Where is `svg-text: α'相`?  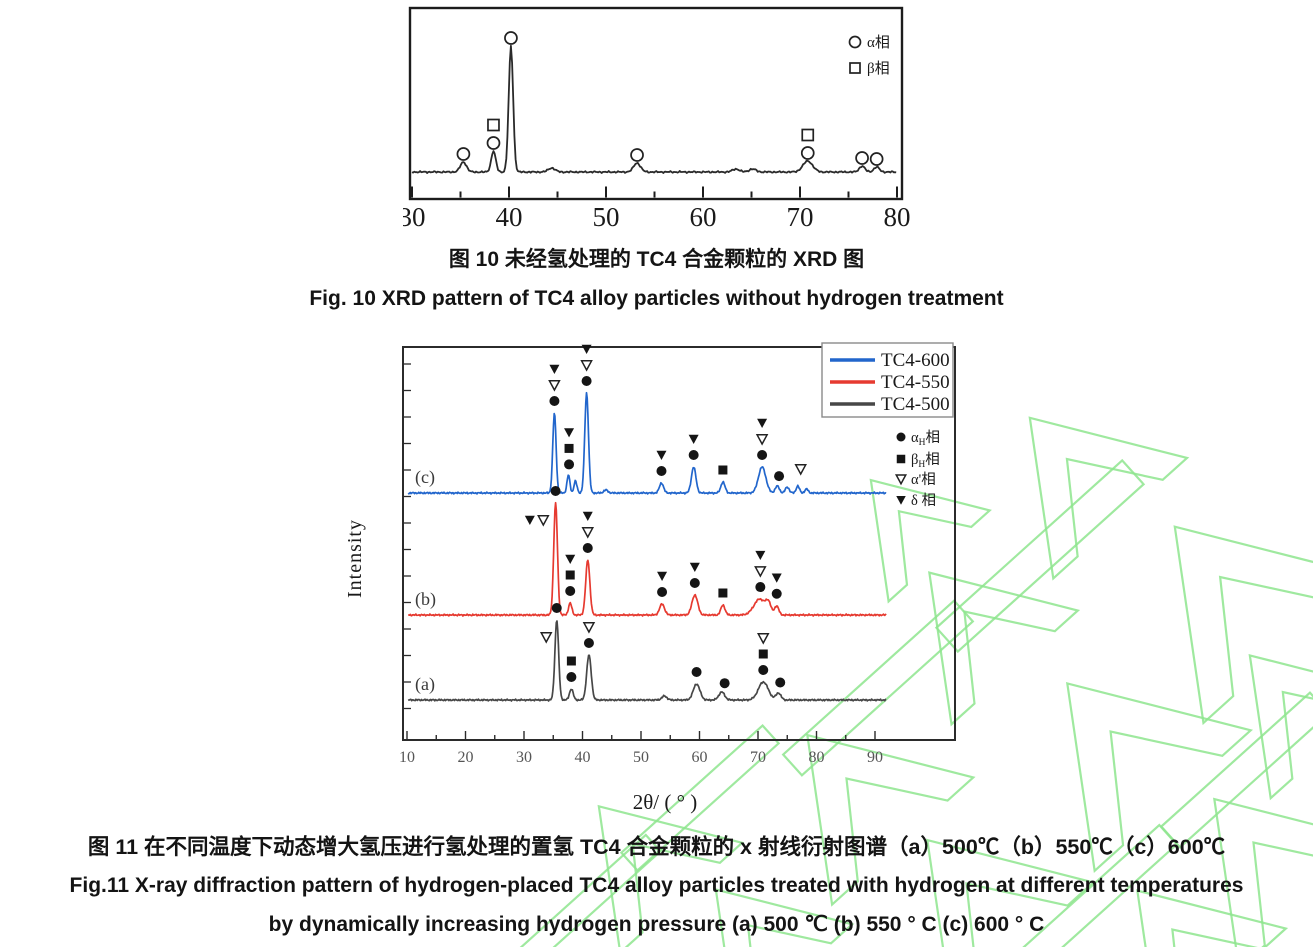 svg-text: α'相 is located at coordinates (923, 479).